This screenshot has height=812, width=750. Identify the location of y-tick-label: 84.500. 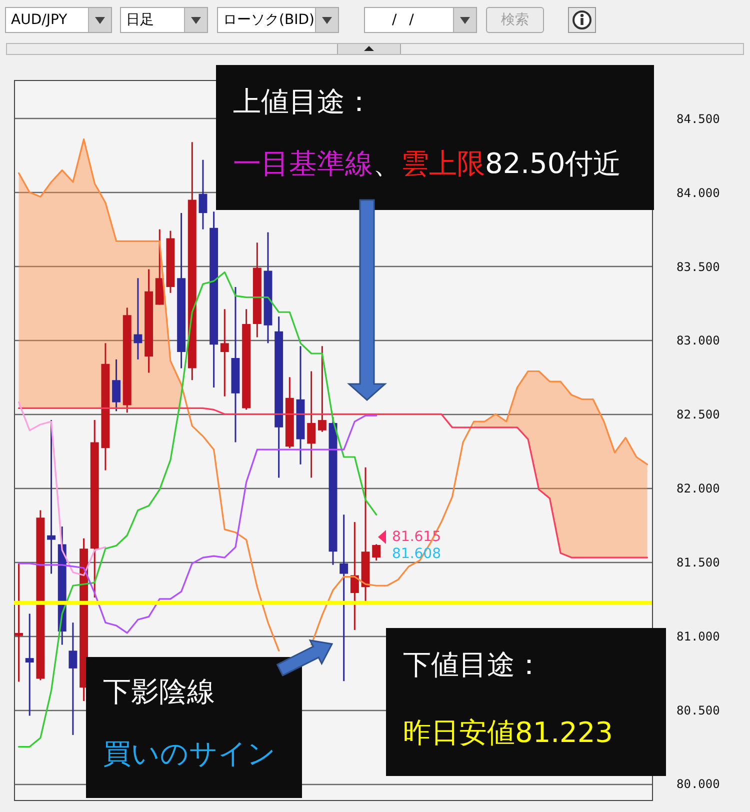
(698, 119).